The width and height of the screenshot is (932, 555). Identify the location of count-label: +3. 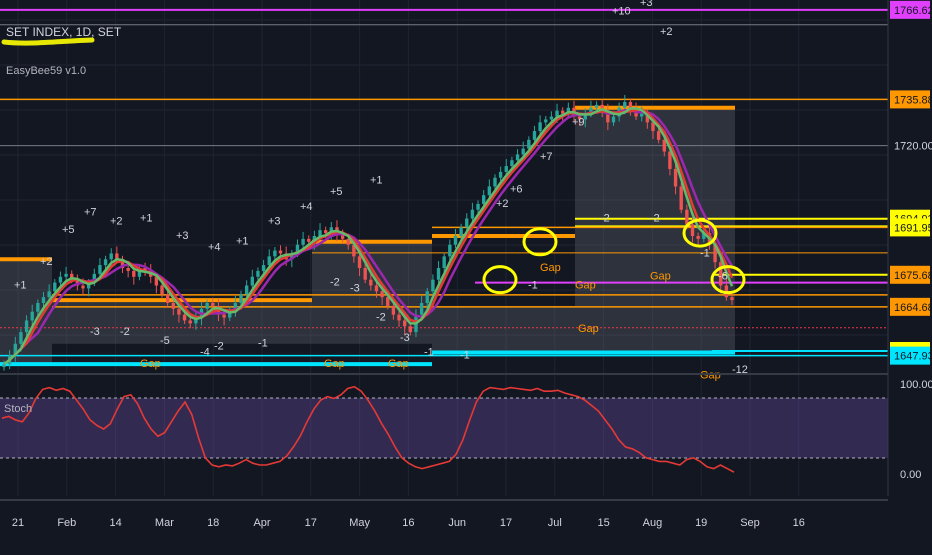
(646, 4).